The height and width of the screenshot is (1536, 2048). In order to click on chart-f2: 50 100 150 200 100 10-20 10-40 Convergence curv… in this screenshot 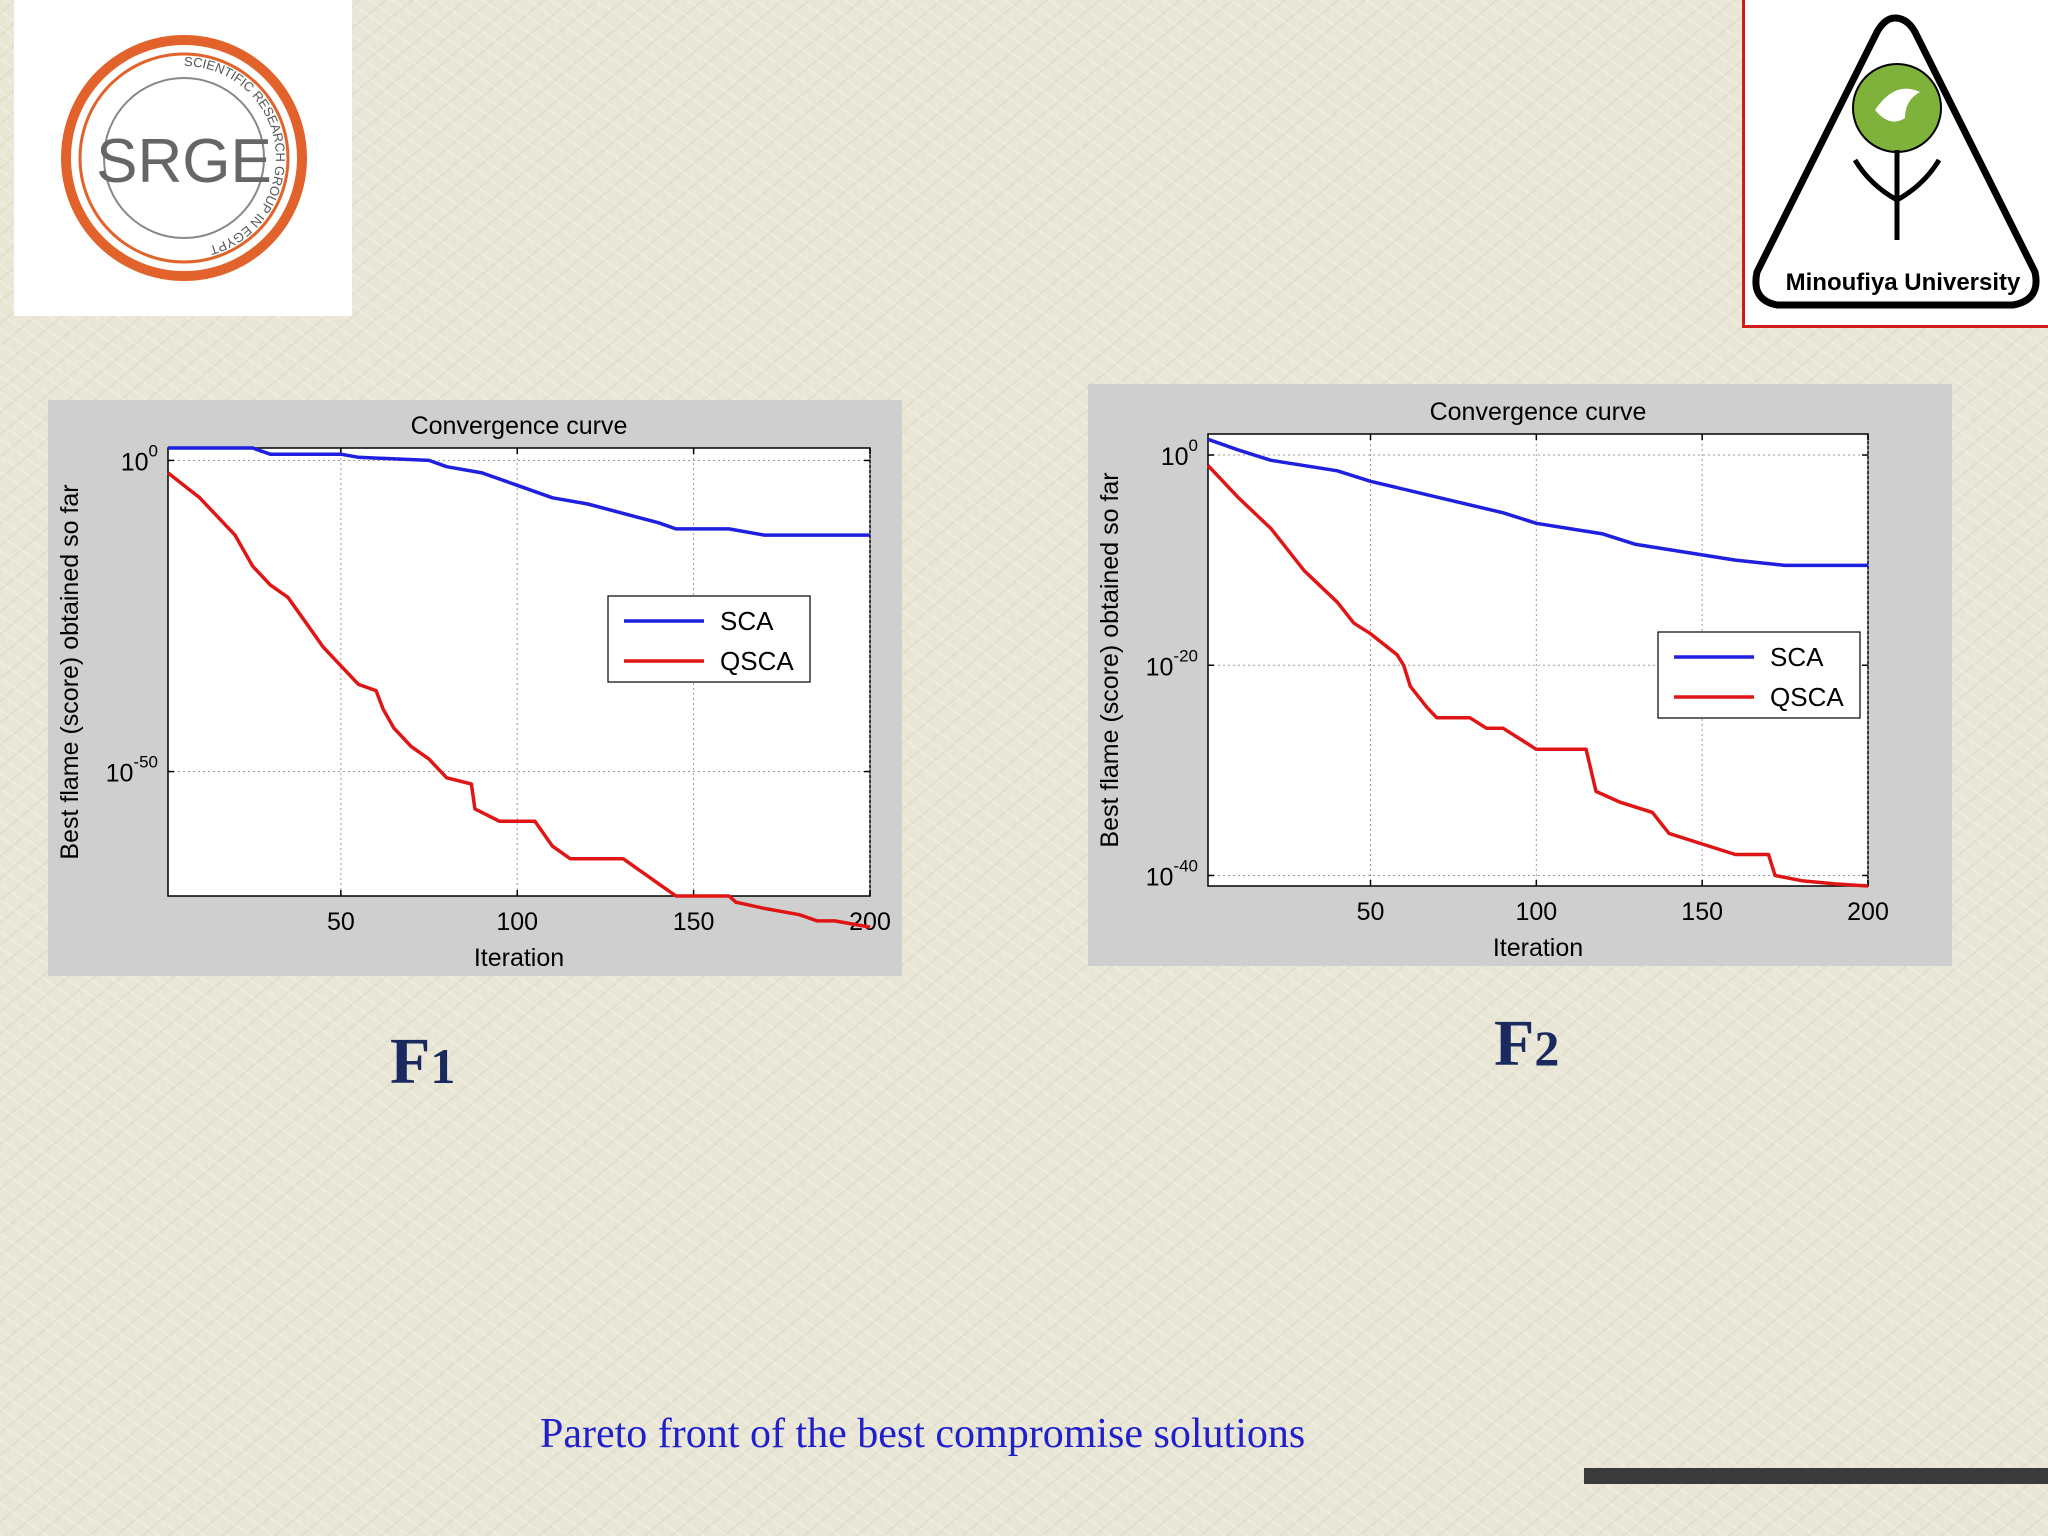, I will do `click(1492, 680)`.